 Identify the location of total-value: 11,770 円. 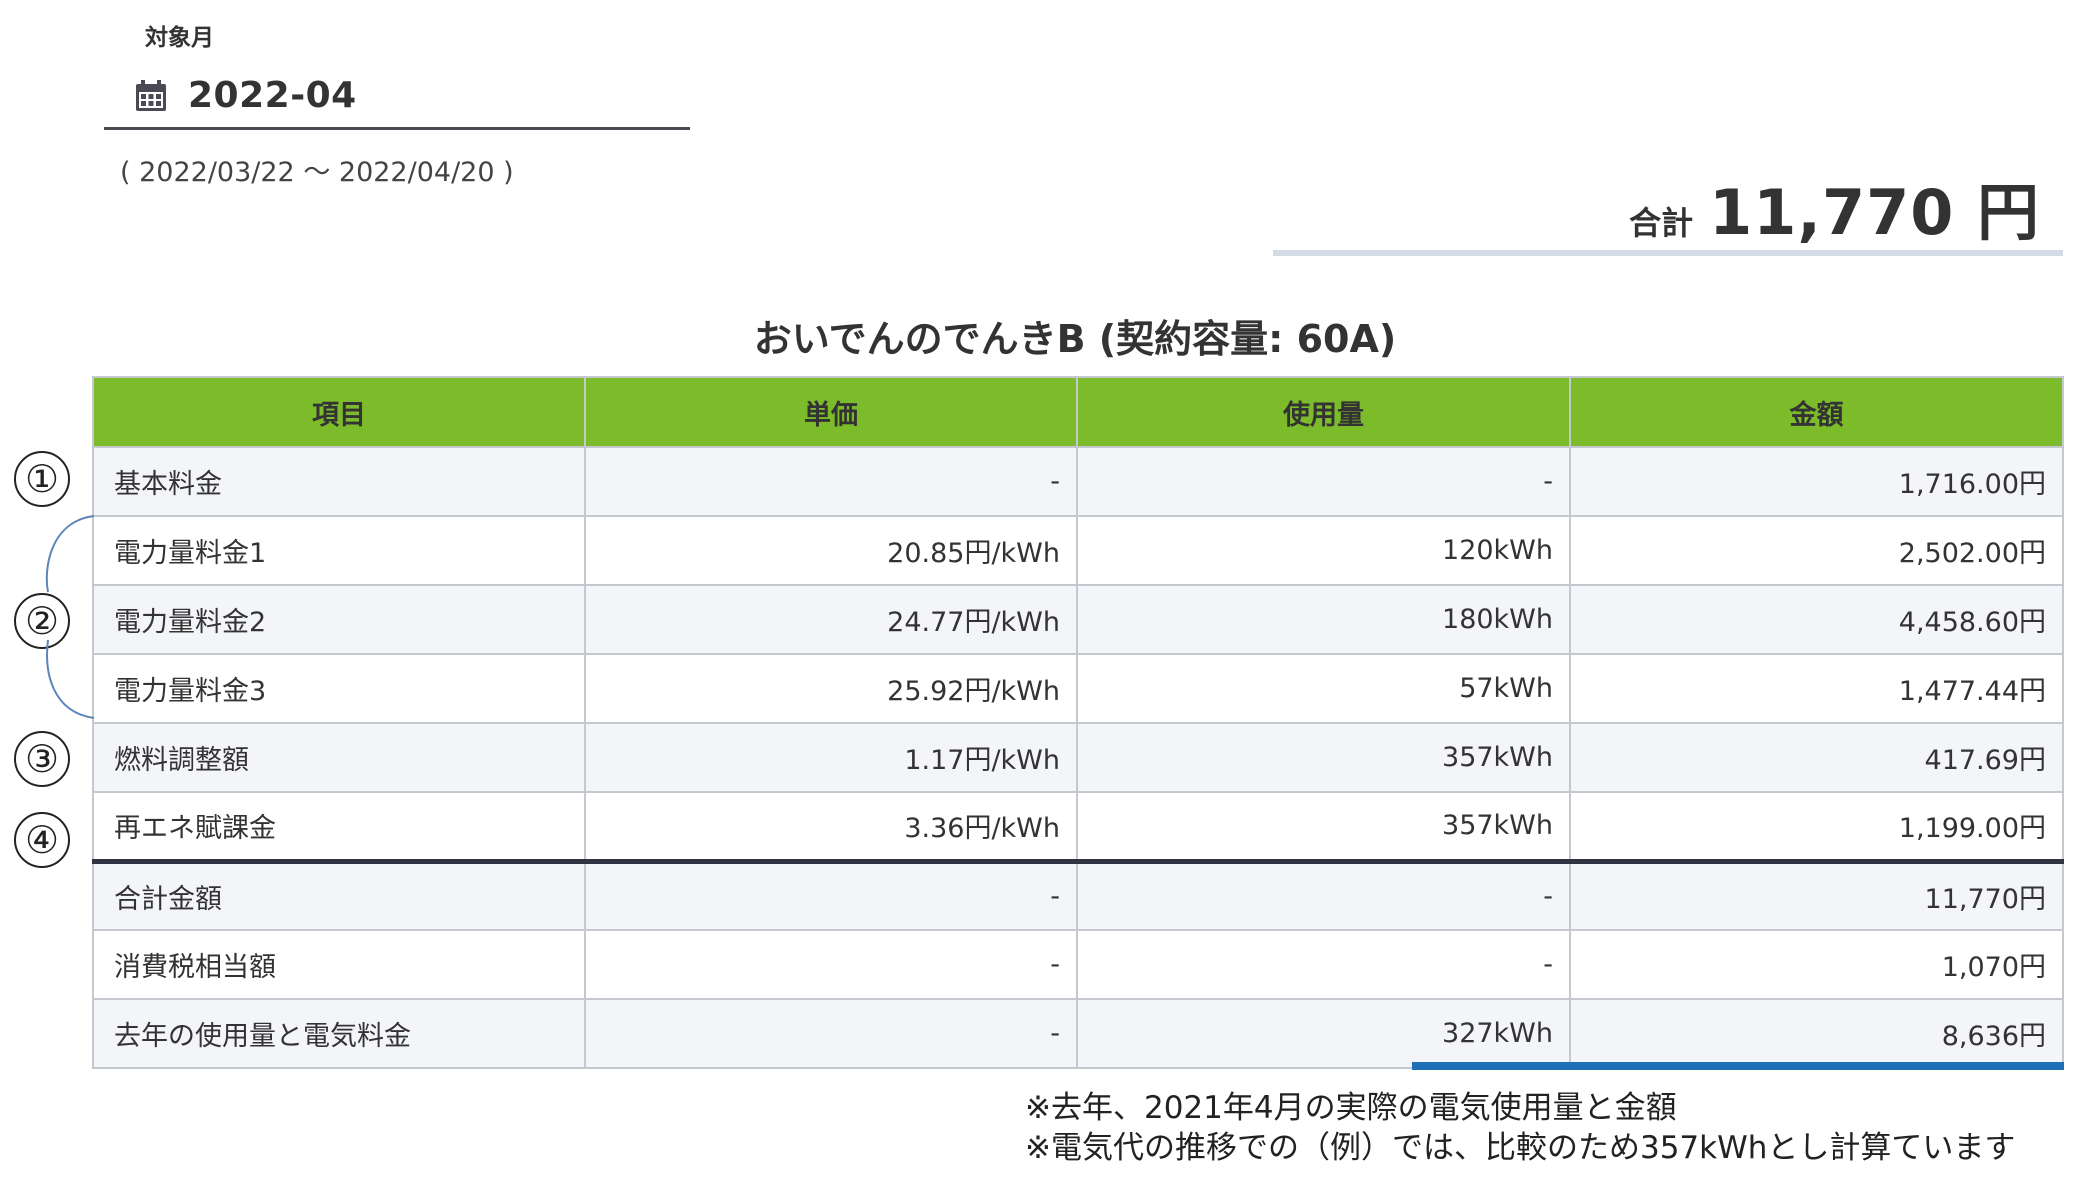
(1874, 212).